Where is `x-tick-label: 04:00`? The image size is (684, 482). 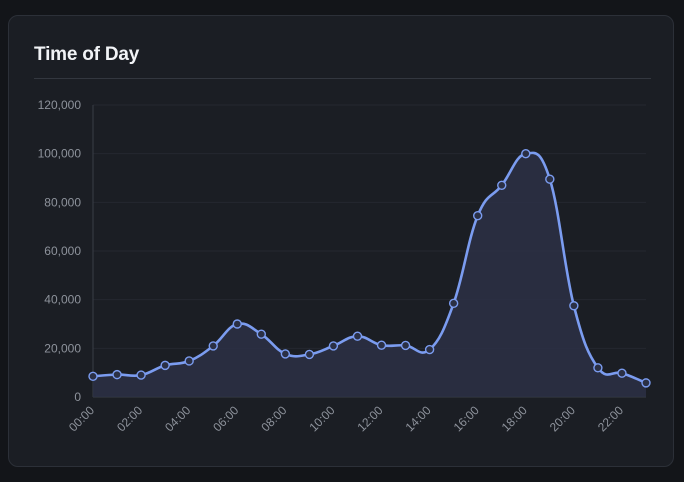
x-tick-label: 04:00 is located at coordinates (177, 418).